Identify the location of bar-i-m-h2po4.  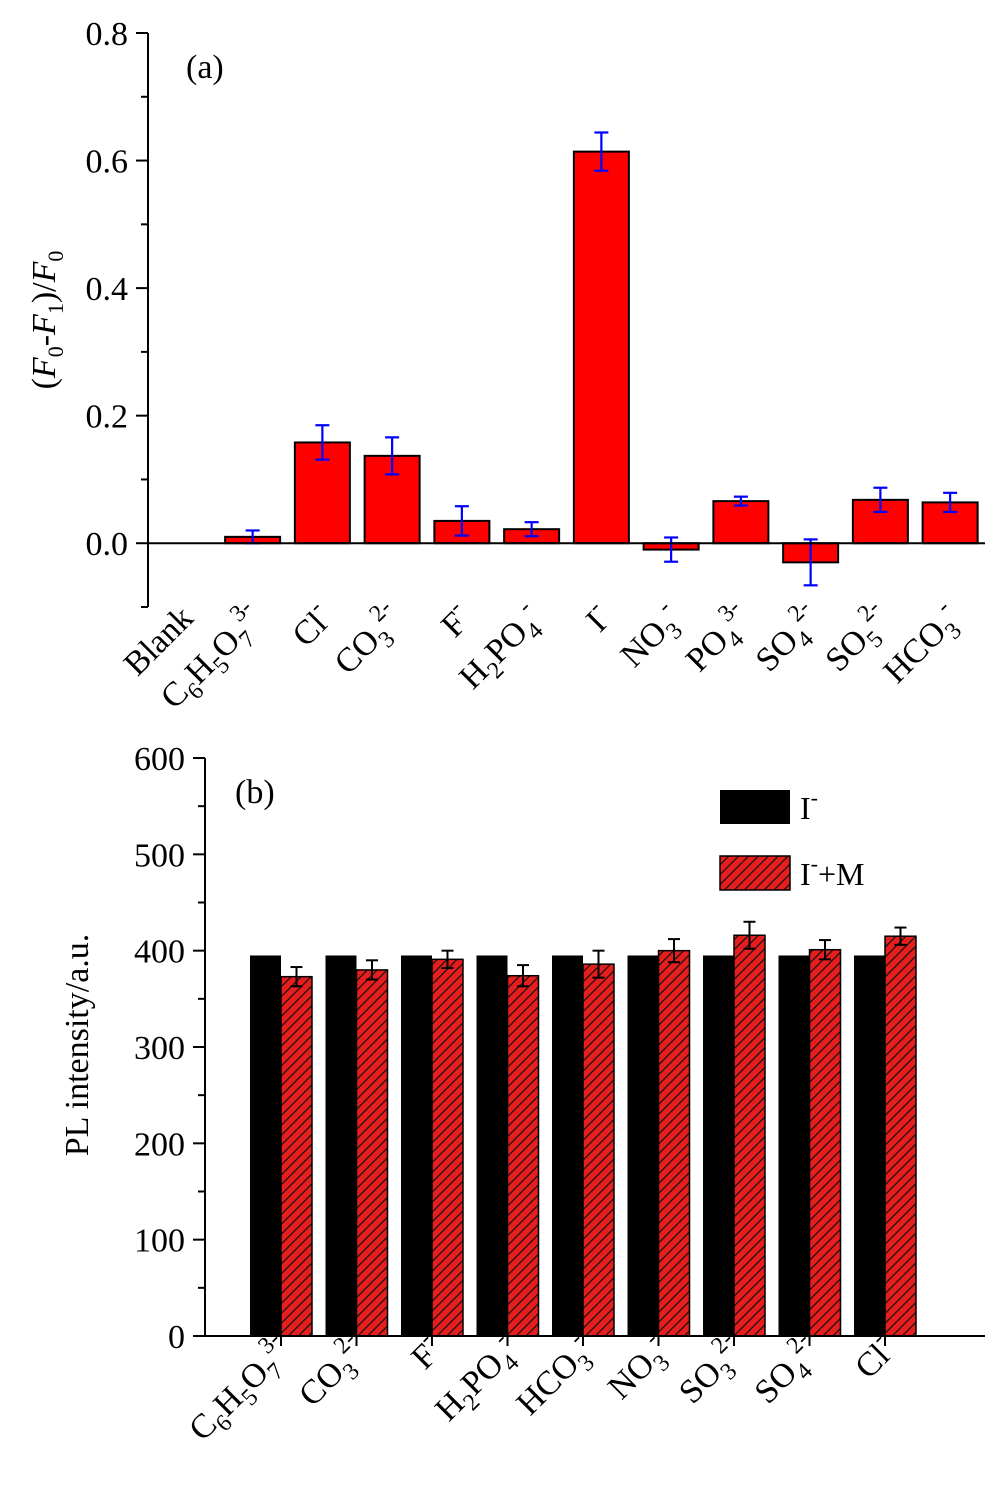
(523, 1155).